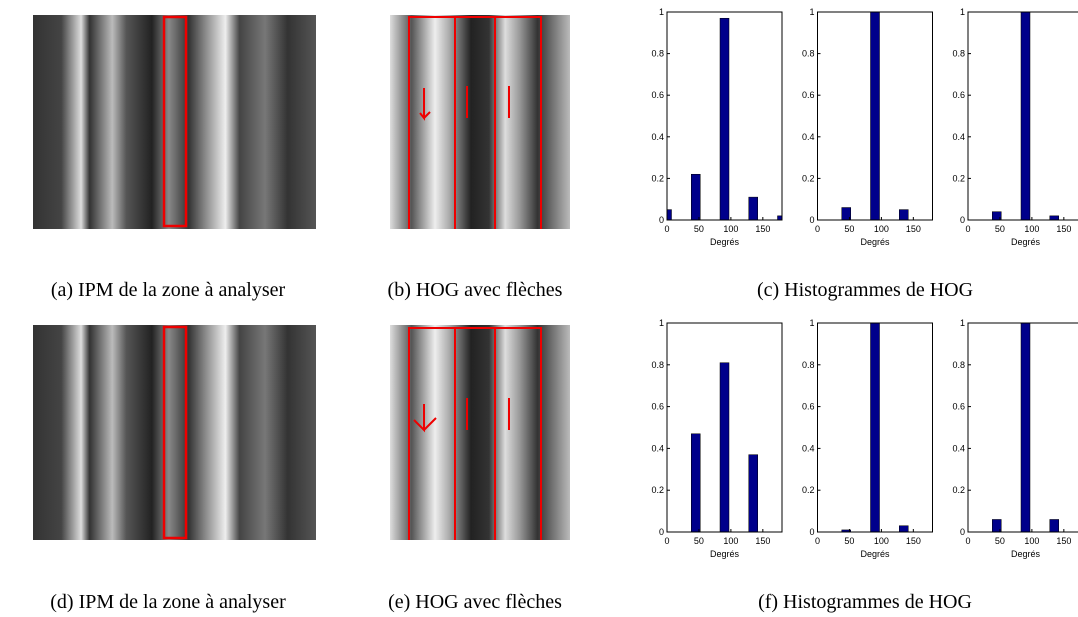 This screenshot has width=1078, height=617. I want to click on ipm-image-a, so click(174, 122).